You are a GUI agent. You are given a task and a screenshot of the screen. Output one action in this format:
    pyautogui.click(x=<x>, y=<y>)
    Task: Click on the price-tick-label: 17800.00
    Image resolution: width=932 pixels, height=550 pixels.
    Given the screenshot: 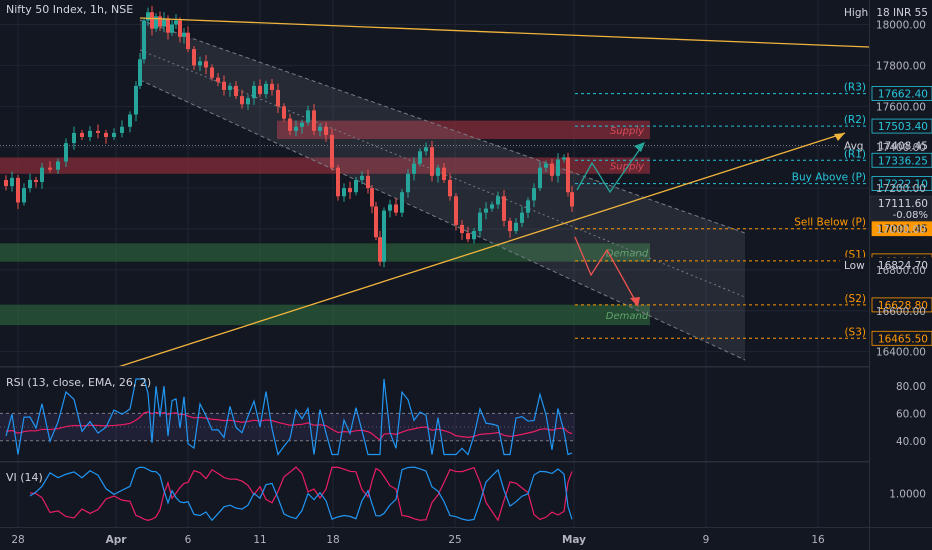 What is the action you would take?
    pyautogui.click(x=901, y=66)
    